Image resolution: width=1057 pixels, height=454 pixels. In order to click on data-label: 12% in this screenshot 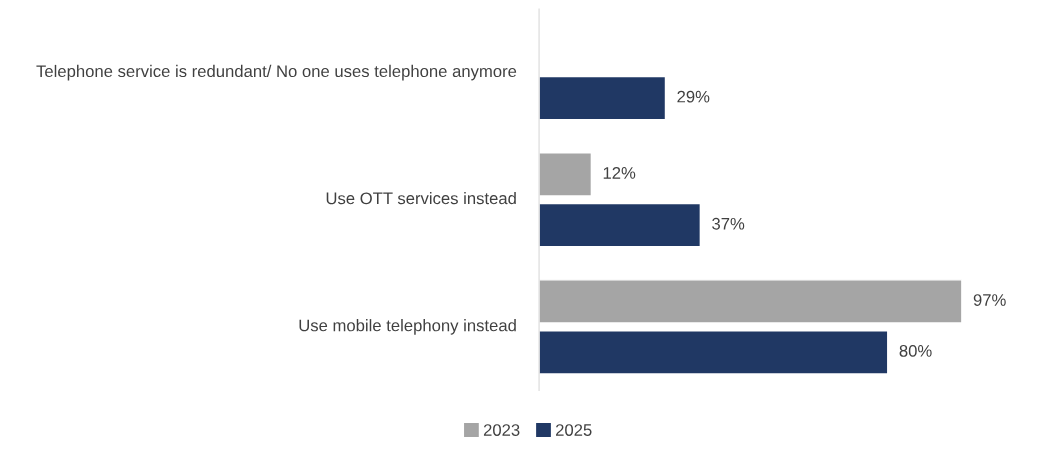, I will do `click(619, 173)`.